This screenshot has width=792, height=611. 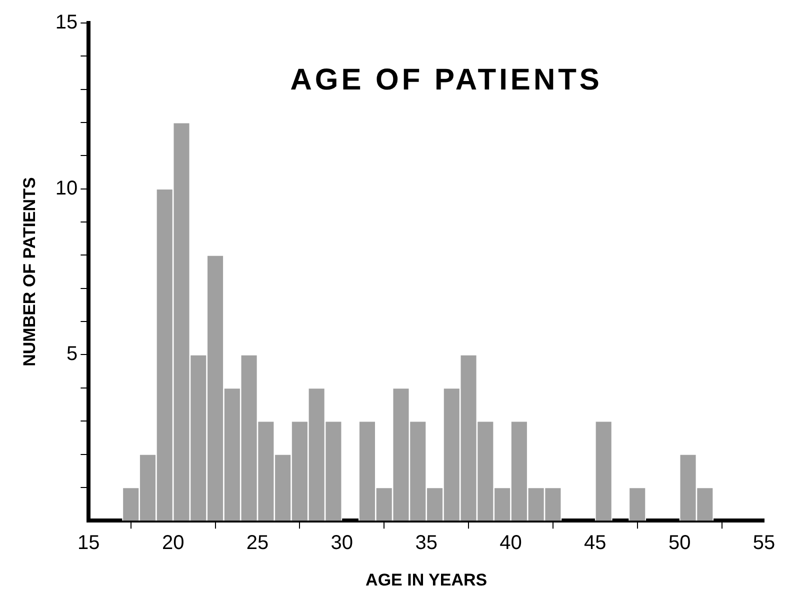 I want to click on x-axis-title: AGE IN YEARS, so click(x=427, y=580).